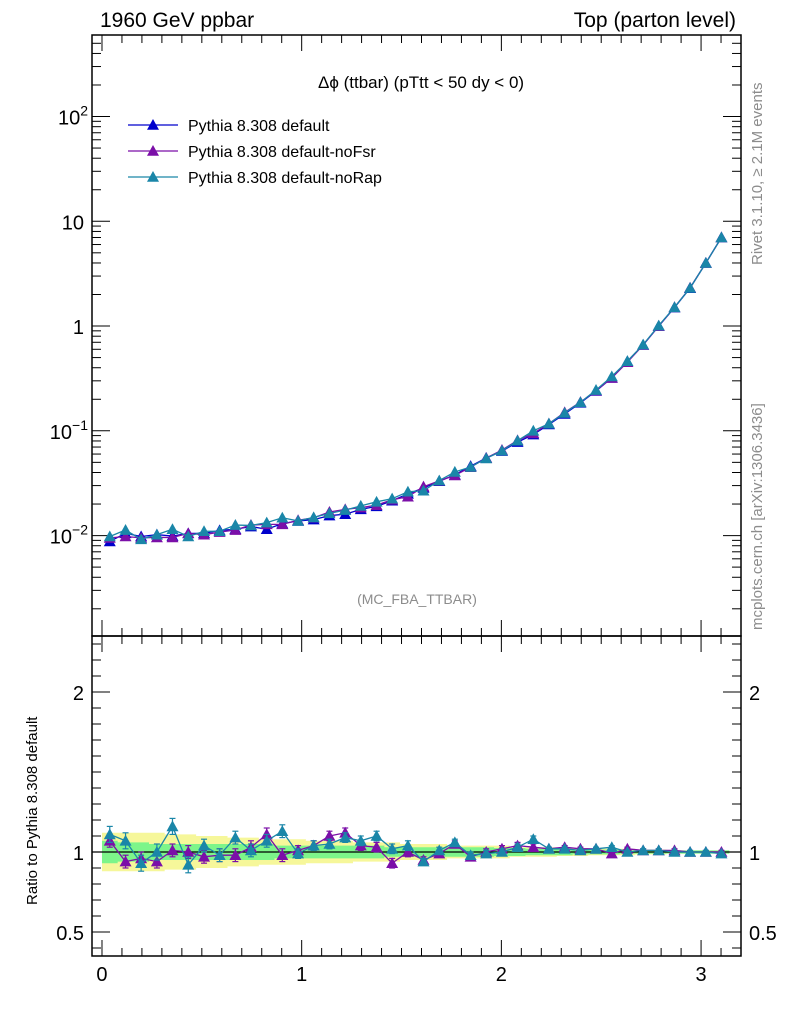  I want to click on x-tick-label: 1, so click(301, 975).